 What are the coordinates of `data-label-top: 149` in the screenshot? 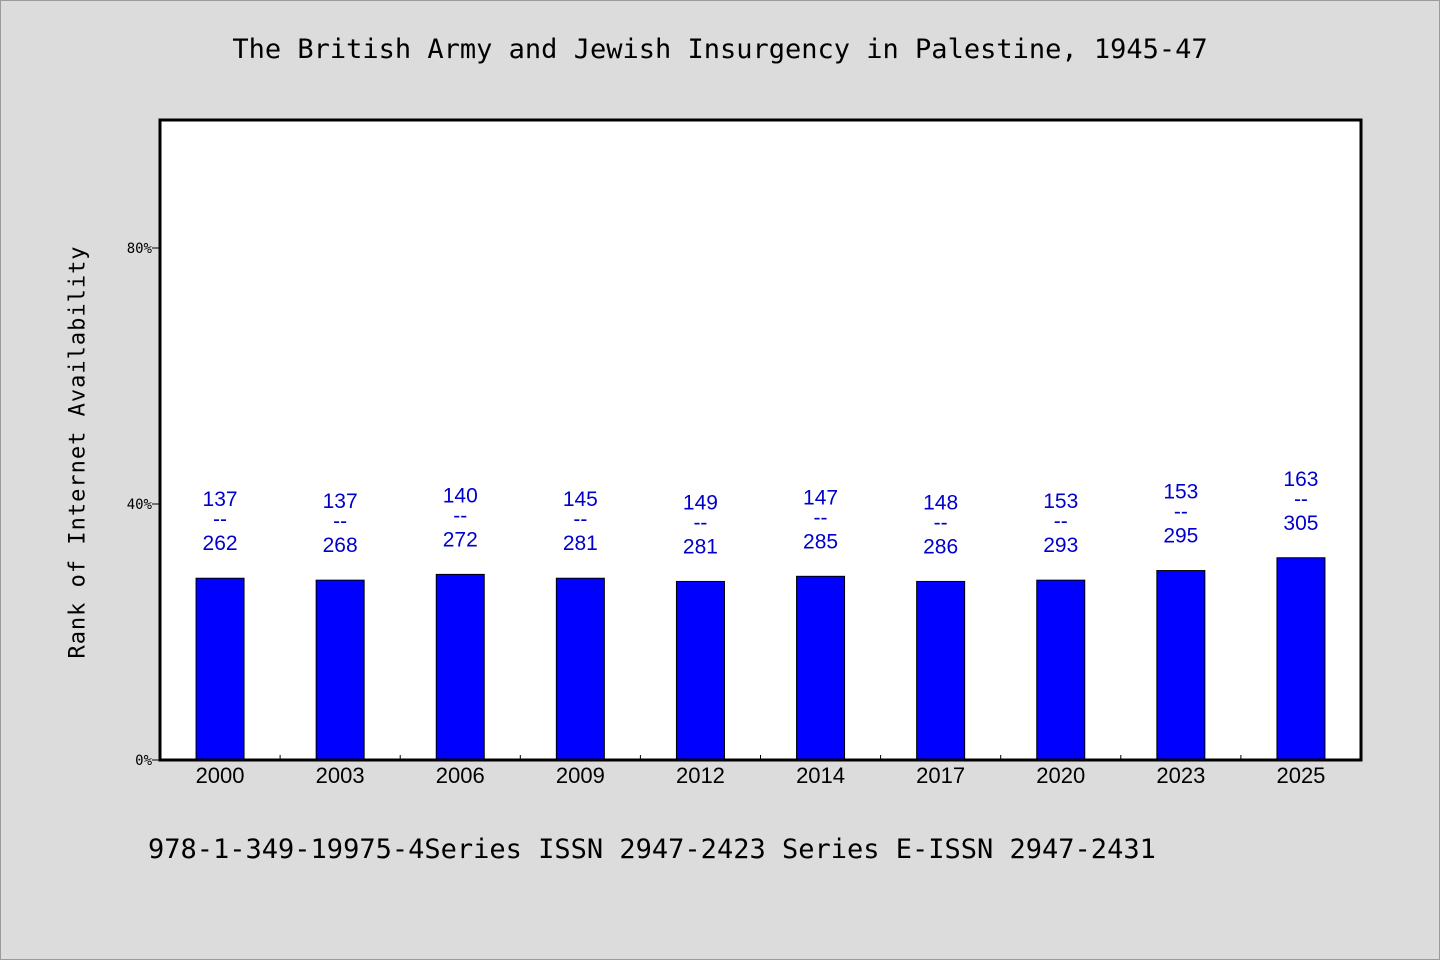 It's located at (700, 502).